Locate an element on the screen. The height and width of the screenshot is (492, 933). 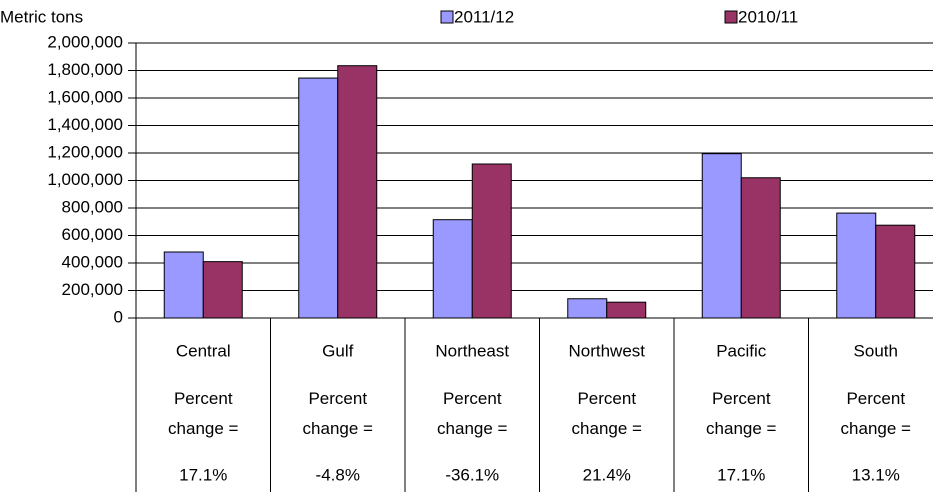
y-tick-label: 600,000 is located at coordinates (92, 234).